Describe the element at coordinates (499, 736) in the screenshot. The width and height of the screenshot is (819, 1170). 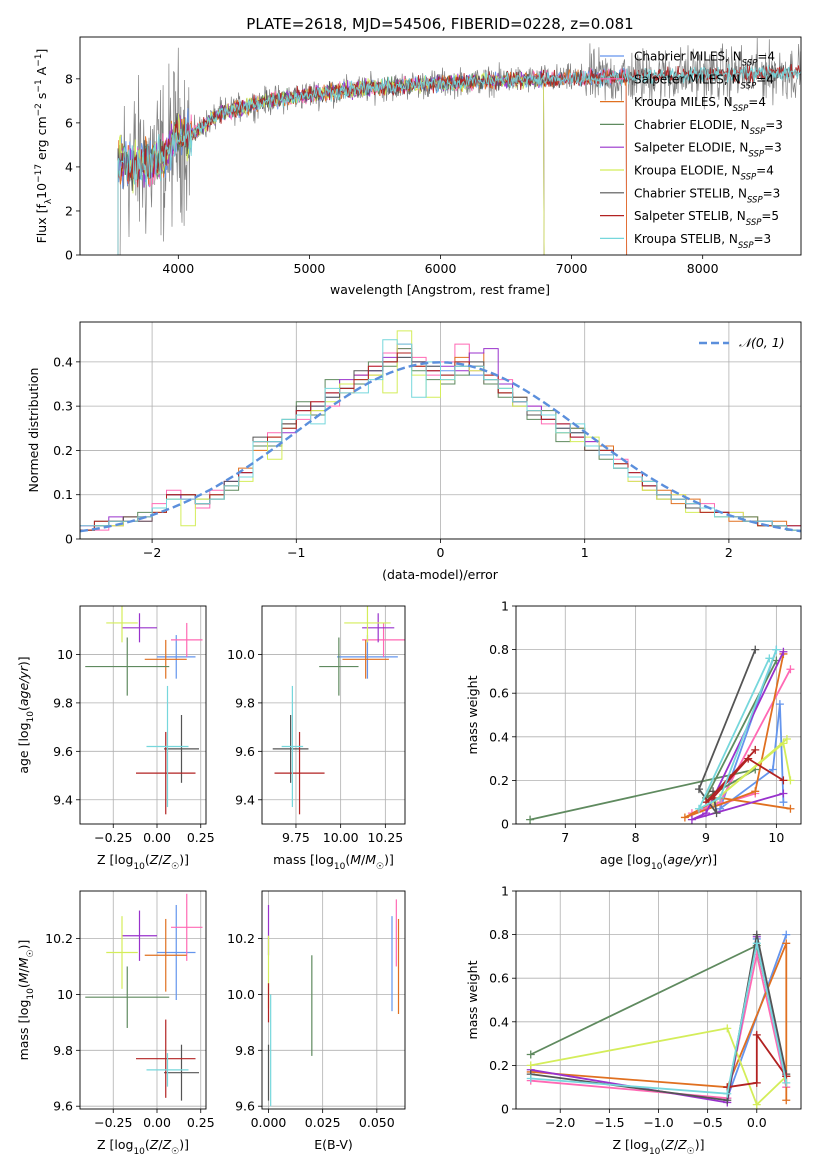
I see `y-tick-label: 0.4` at that location.